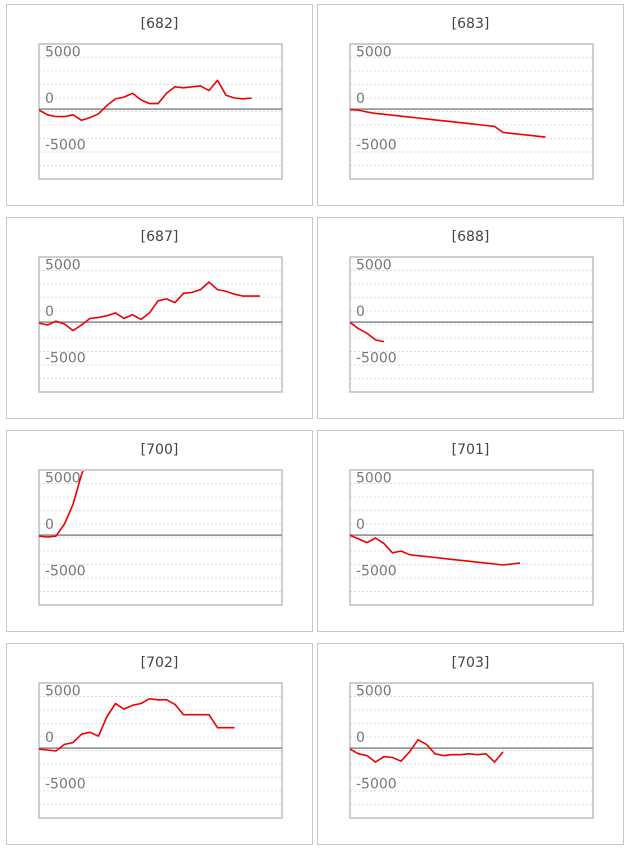  What do you see at coordinates (470, 24) in the screenshot?
I see `chart-title: [683]` at bounding box center [470, 24].